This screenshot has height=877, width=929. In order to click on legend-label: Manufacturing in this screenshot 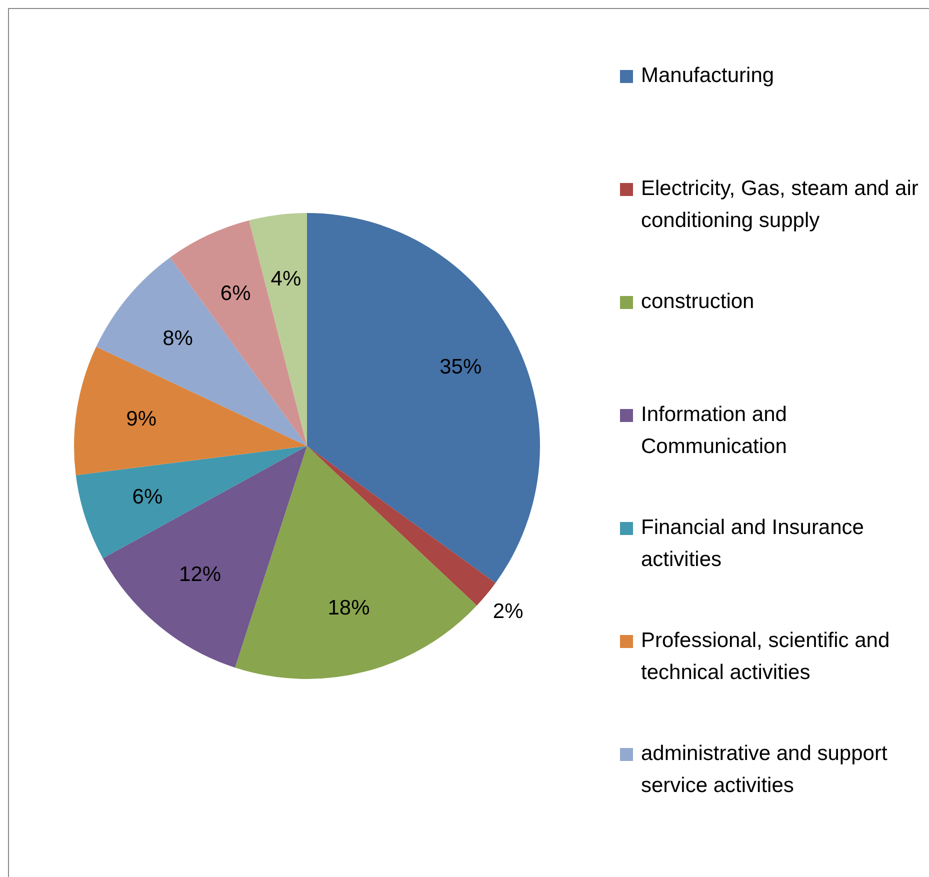, I will do `click(707, 76)`.